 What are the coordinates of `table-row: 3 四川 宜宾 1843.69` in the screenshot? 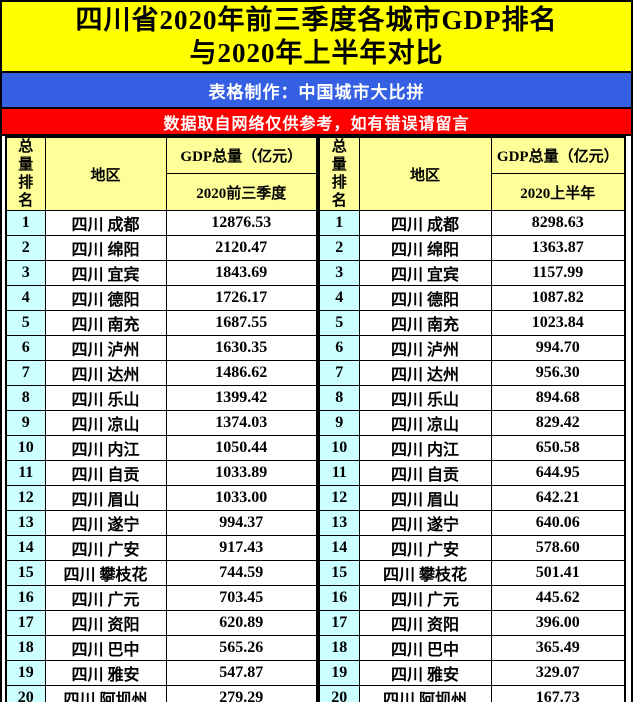 It's located at (161, 273).